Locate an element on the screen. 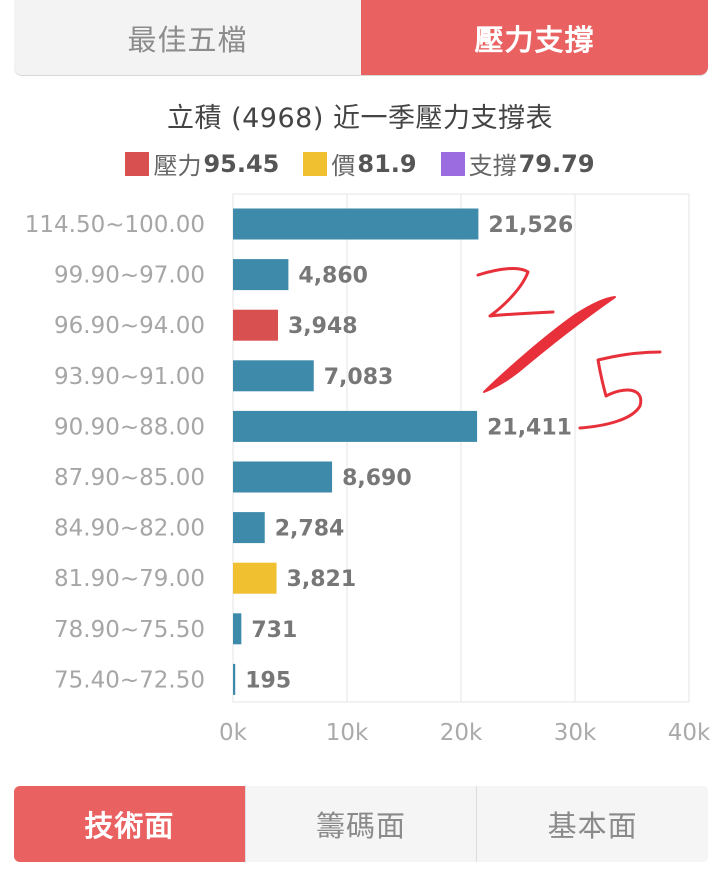 This screenshot has height=877, width=720. x-tick-label: 0k is located at coordinates (233, 733).